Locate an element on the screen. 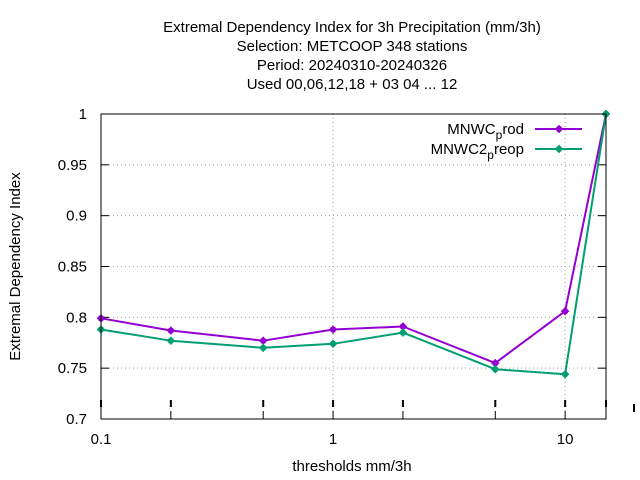  x-tick-label: 0.1 is located at coordinates (101, 439).